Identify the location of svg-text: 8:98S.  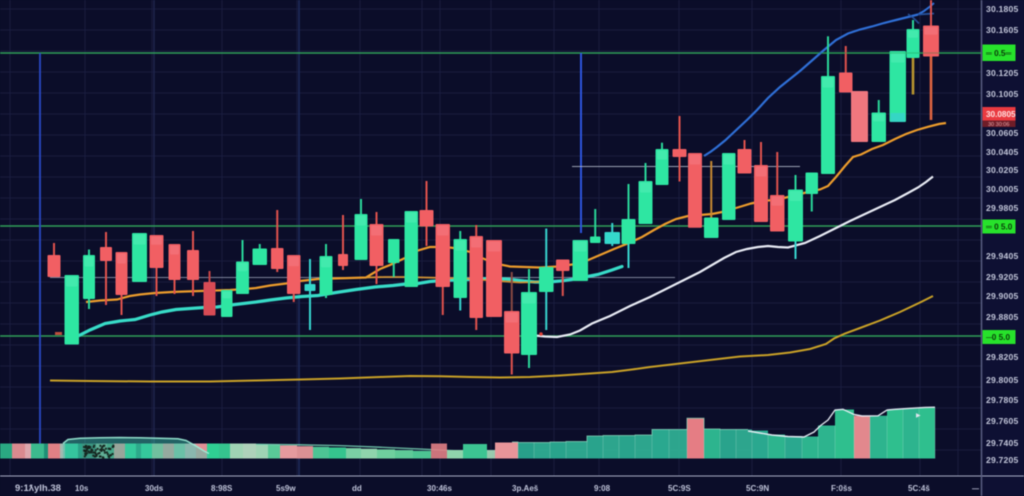
(222, 488).